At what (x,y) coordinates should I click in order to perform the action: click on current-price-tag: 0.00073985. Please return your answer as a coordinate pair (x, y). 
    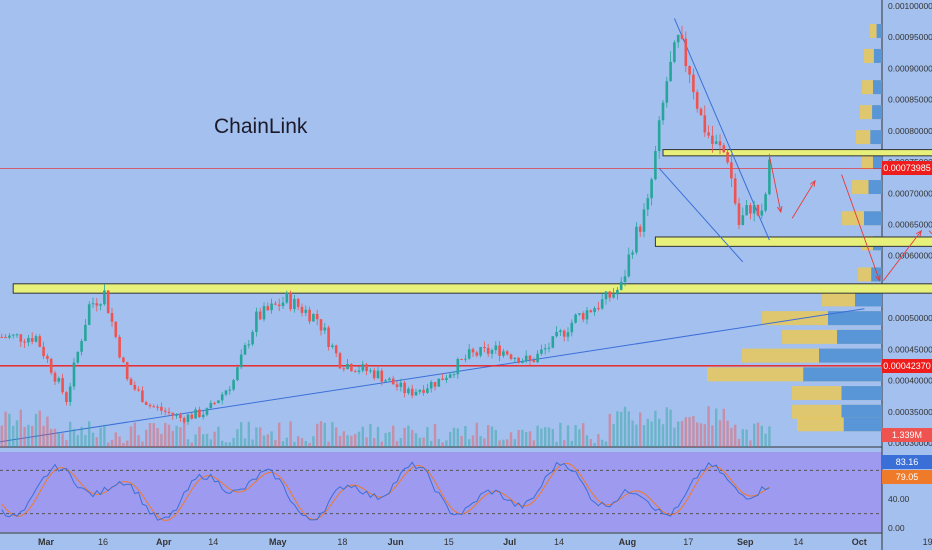
    Looking at the image, I should click on (907, 168).